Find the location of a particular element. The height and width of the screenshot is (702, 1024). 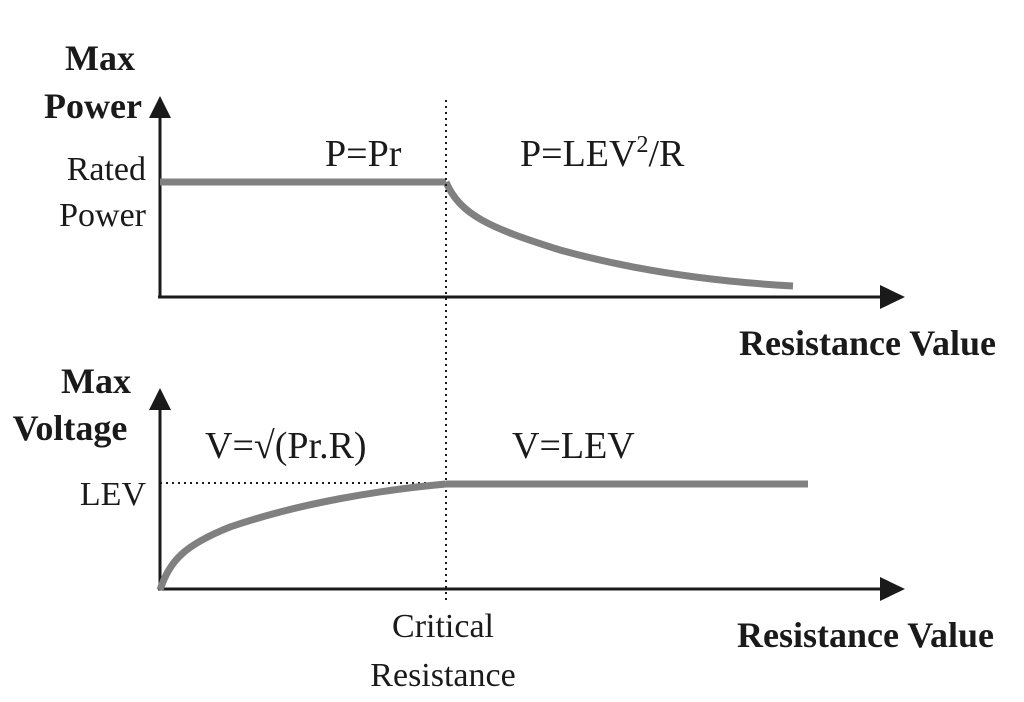

top-y-tick-rated-line1: Rated is located at coordinates (106, 169).